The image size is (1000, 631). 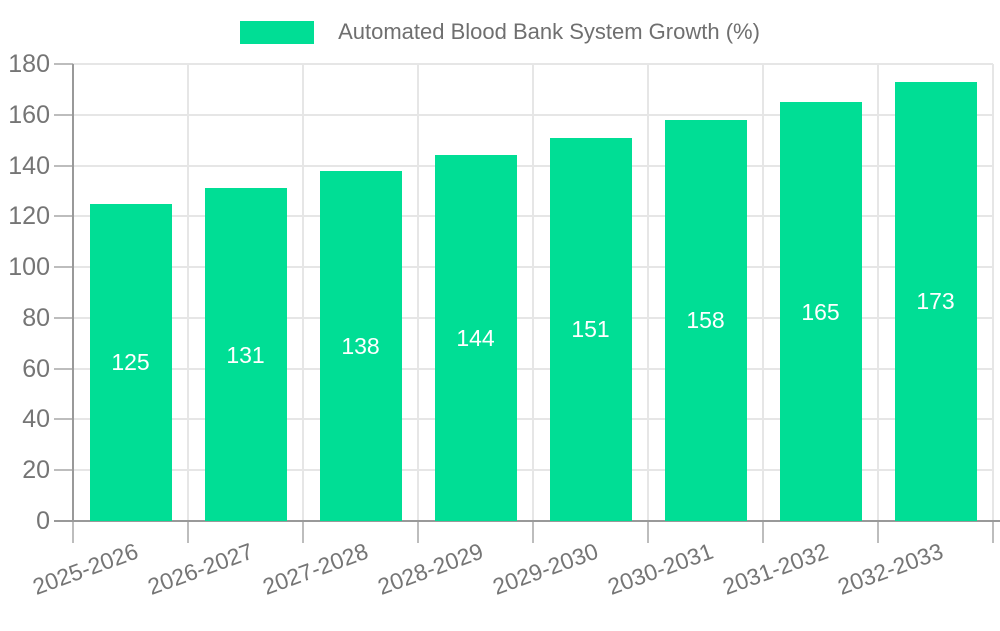 What do you see at coordinates (549, 31) in the screenshot?
I see `legend-series-label: Automated Blood Bank System Growth (%)` at bounding box center [549, 31].